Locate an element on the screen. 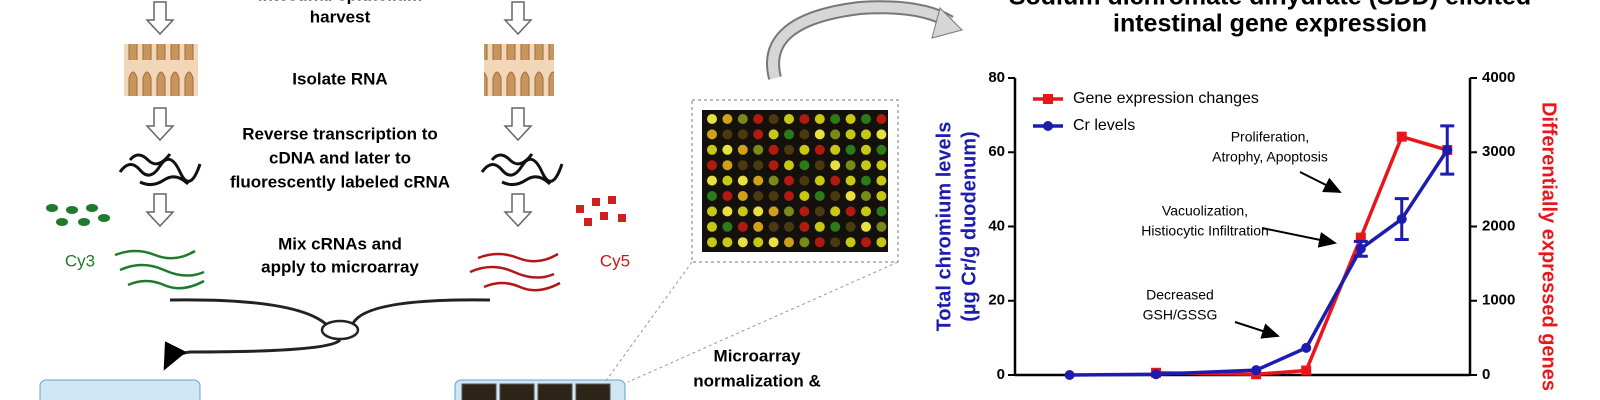 This screenshot has width=1600, height=400. y-tick-label: 0 is located at coordinates (1001, 374).